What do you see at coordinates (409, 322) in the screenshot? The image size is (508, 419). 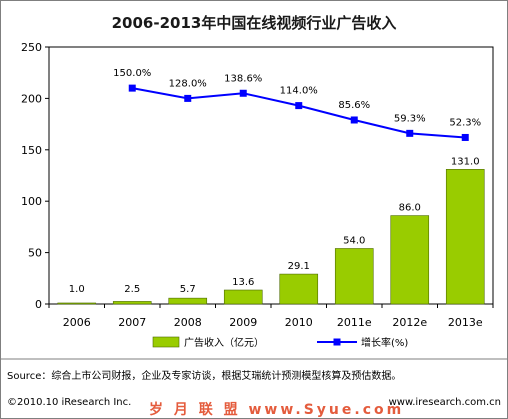 I see `x-tick-label: 2012e` at bounding box center [409, 322].